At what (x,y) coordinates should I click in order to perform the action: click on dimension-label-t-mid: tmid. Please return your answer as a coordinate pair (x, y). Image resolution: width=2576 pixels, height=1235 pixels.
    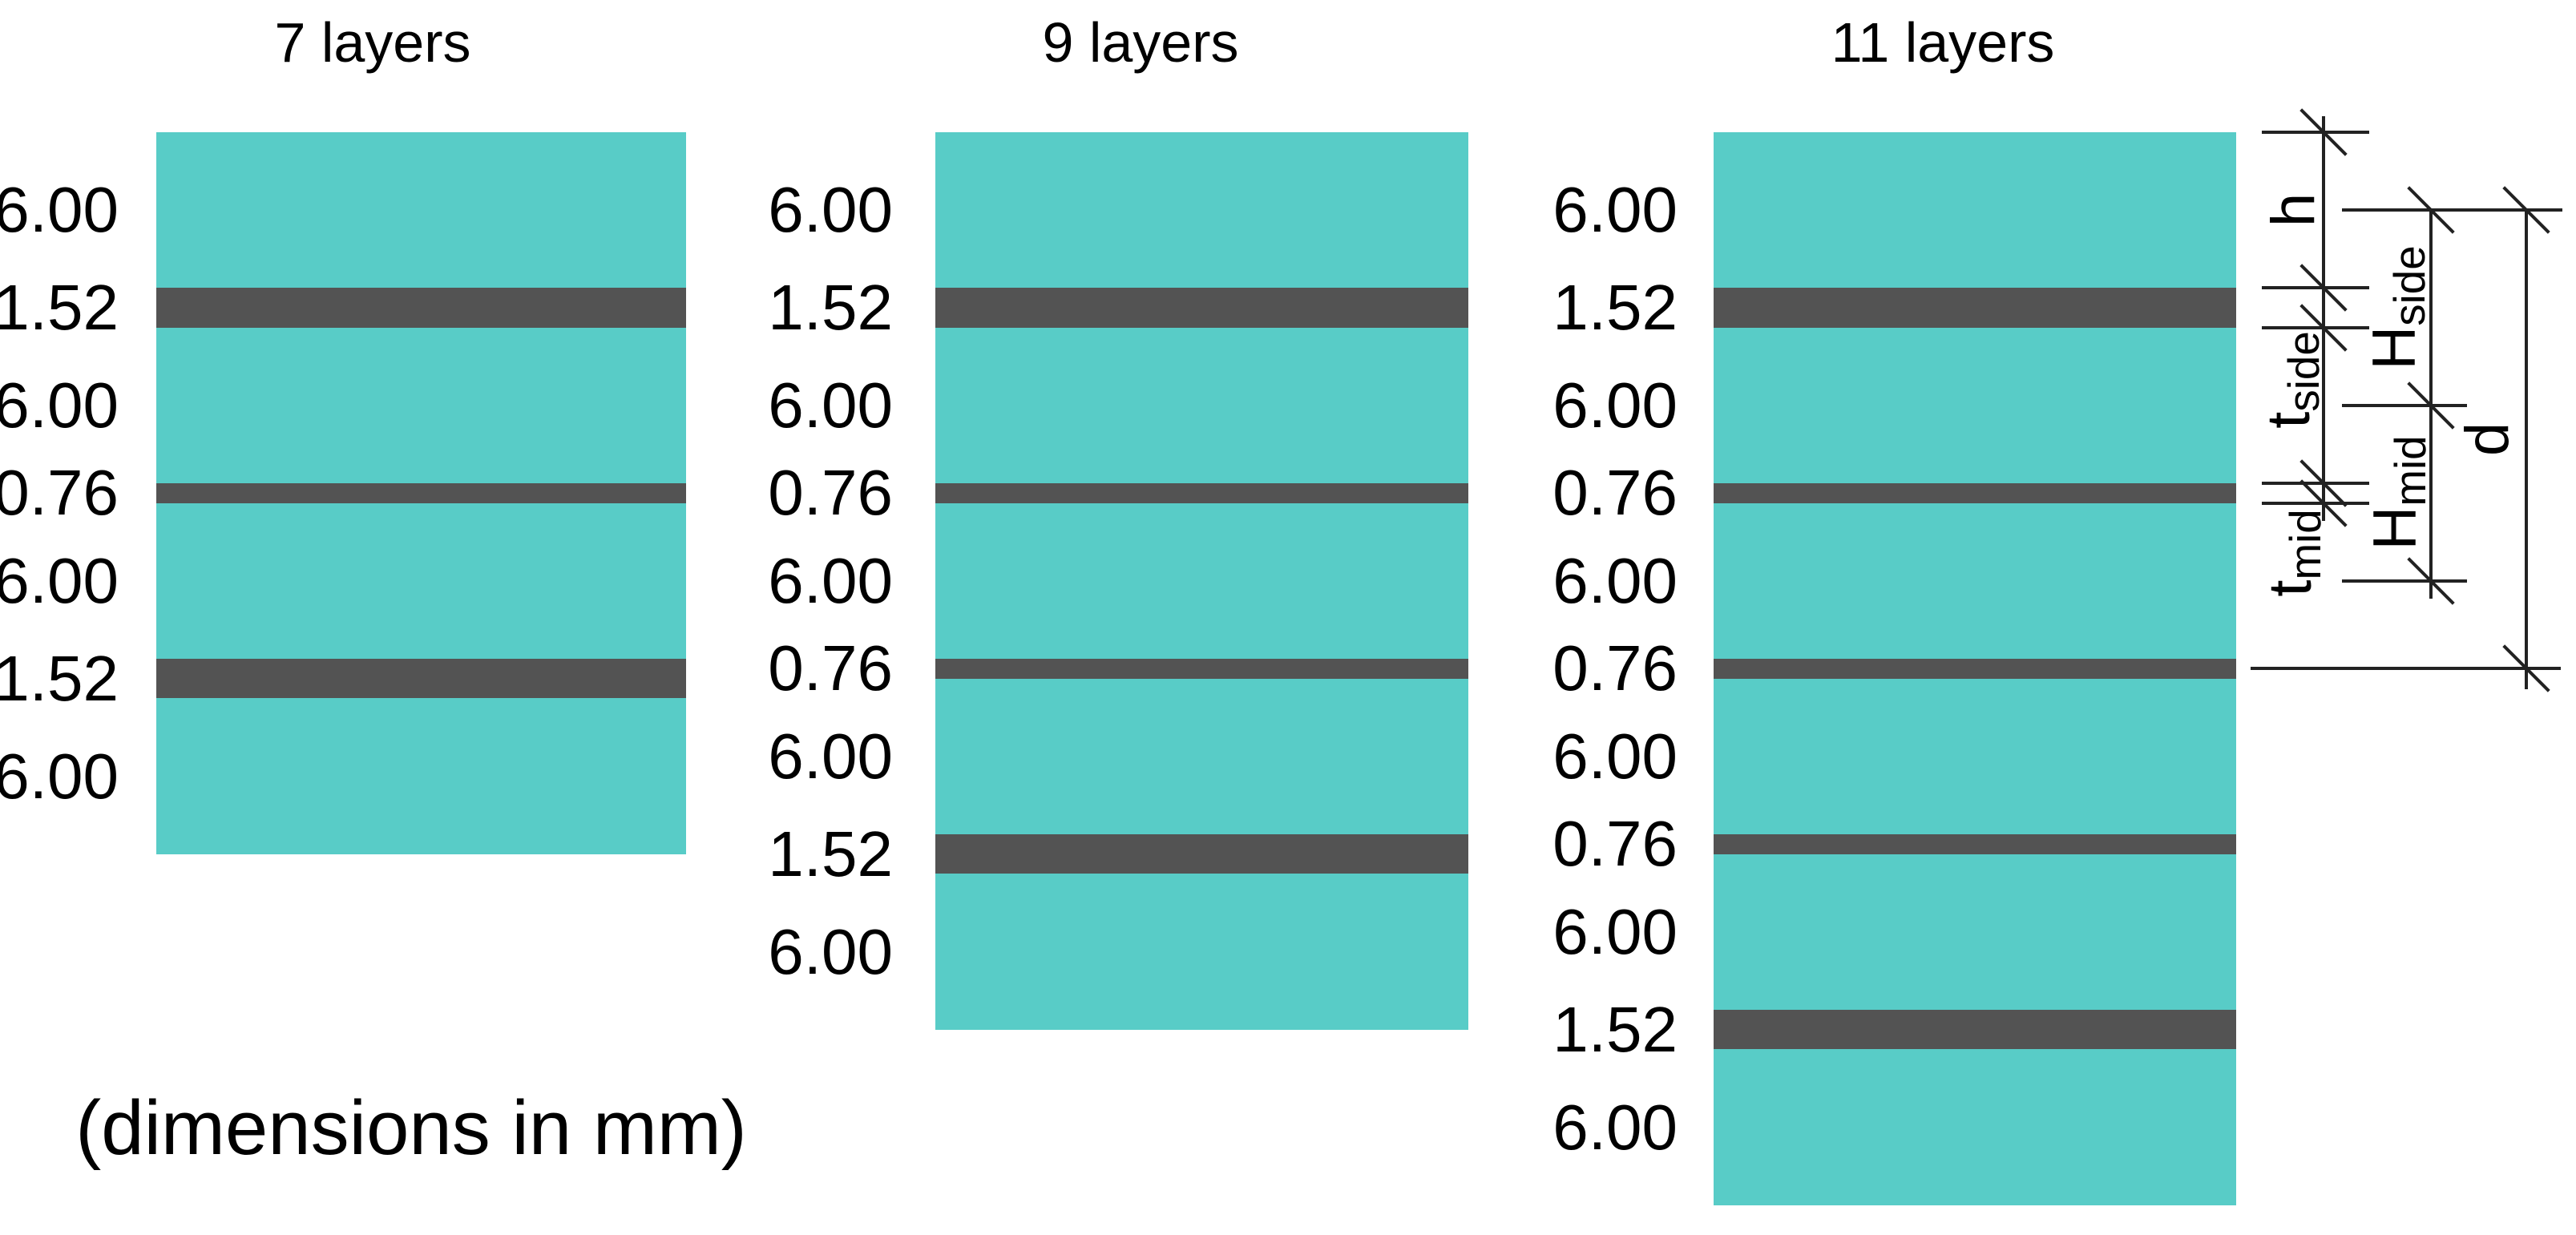
    Looking at the image, I should click on (2294, 553).